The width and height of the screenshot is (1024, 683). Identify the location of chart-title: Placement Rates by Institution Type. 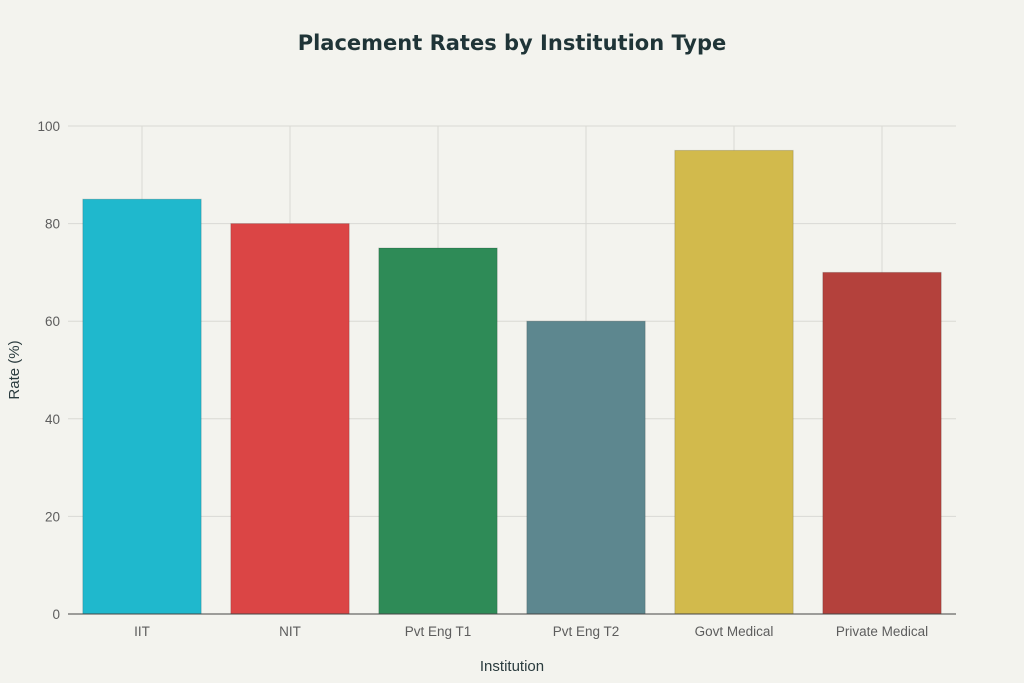
(512, 43).